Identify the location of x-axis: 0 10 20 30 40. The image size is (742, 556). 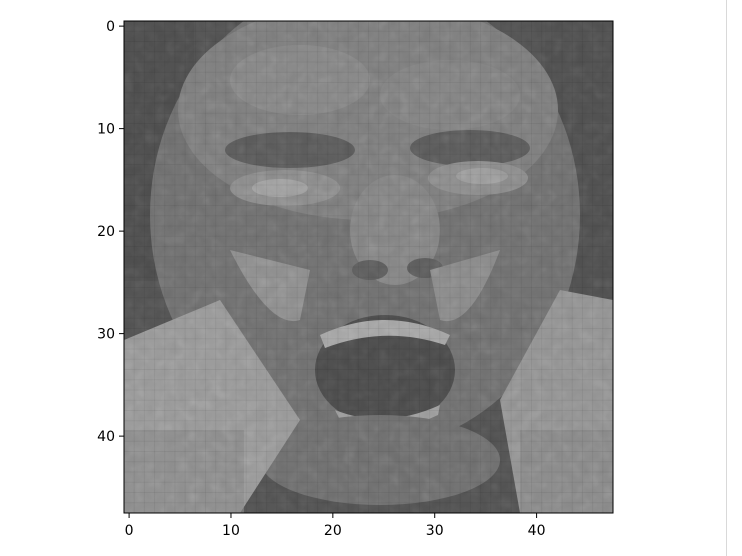
(335, 526).